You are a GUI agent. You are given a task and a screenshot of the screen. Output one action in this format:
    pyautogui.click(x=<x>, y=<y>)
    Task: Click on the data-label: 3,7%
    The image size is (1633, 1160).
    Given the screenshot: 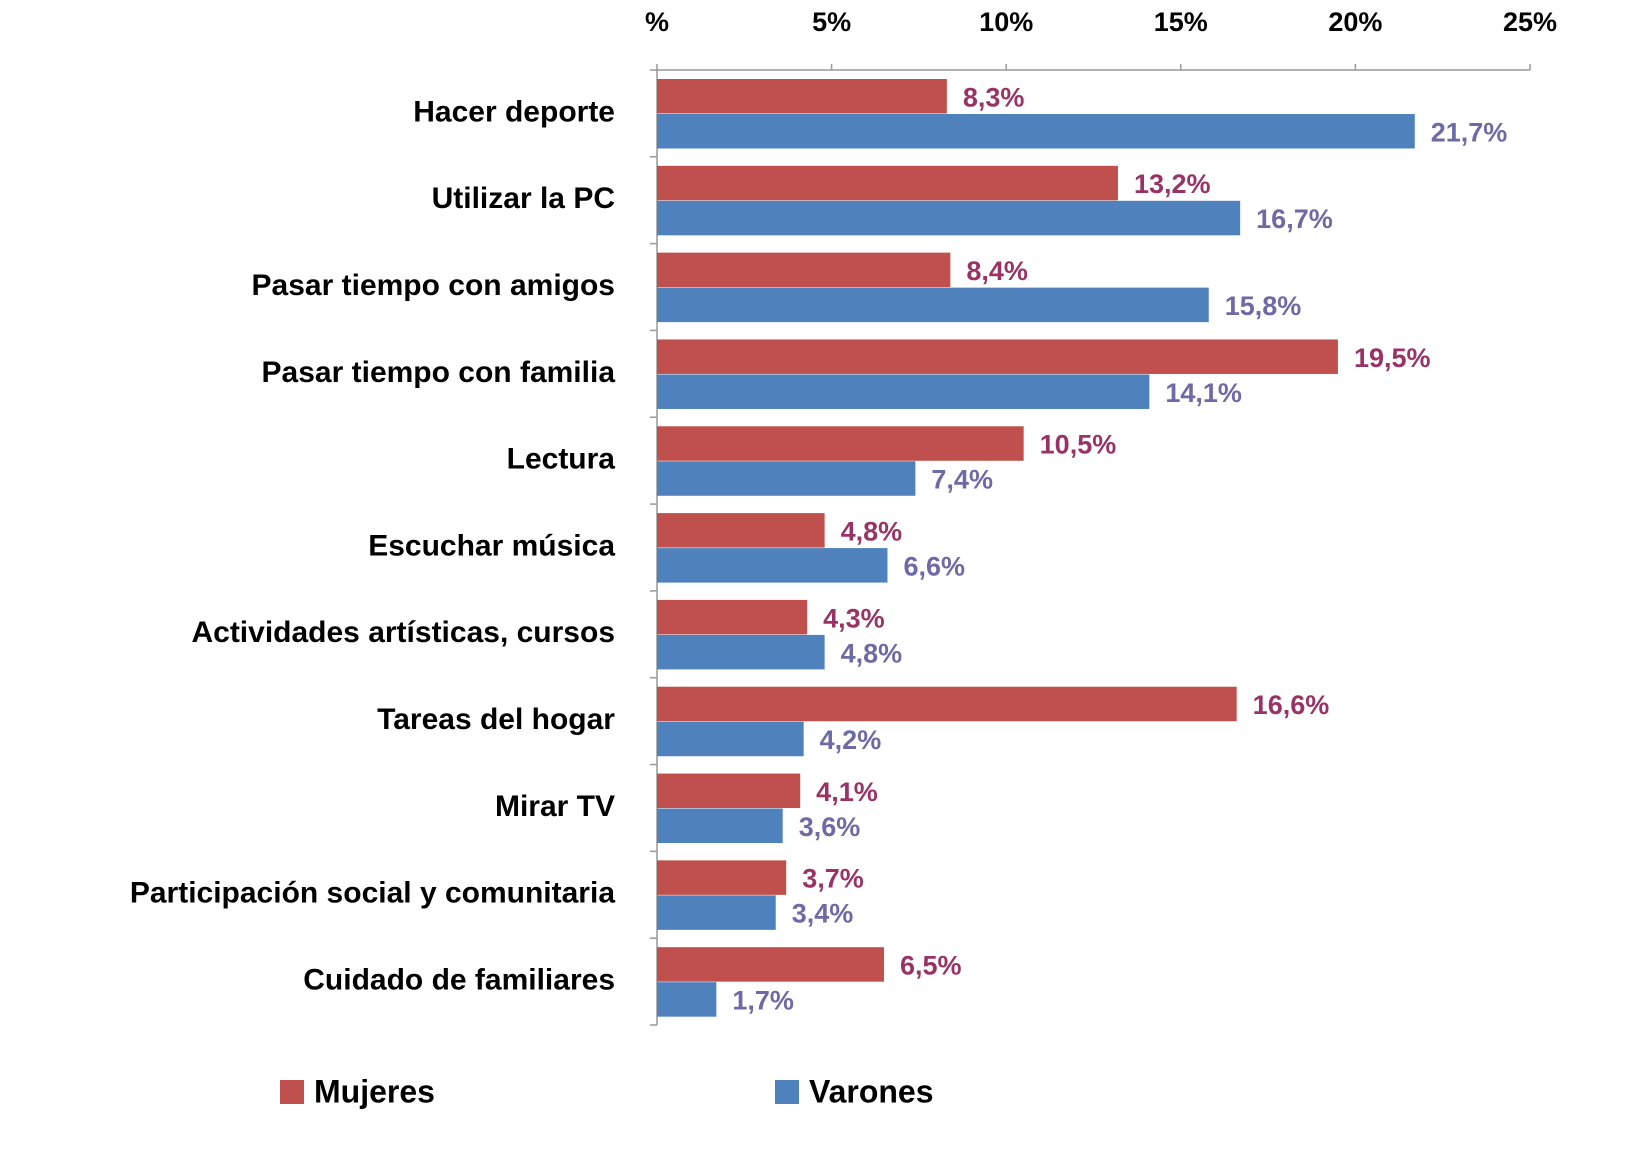 What is the action you would take?
    pyautogui.click(x=833, y=879)
    